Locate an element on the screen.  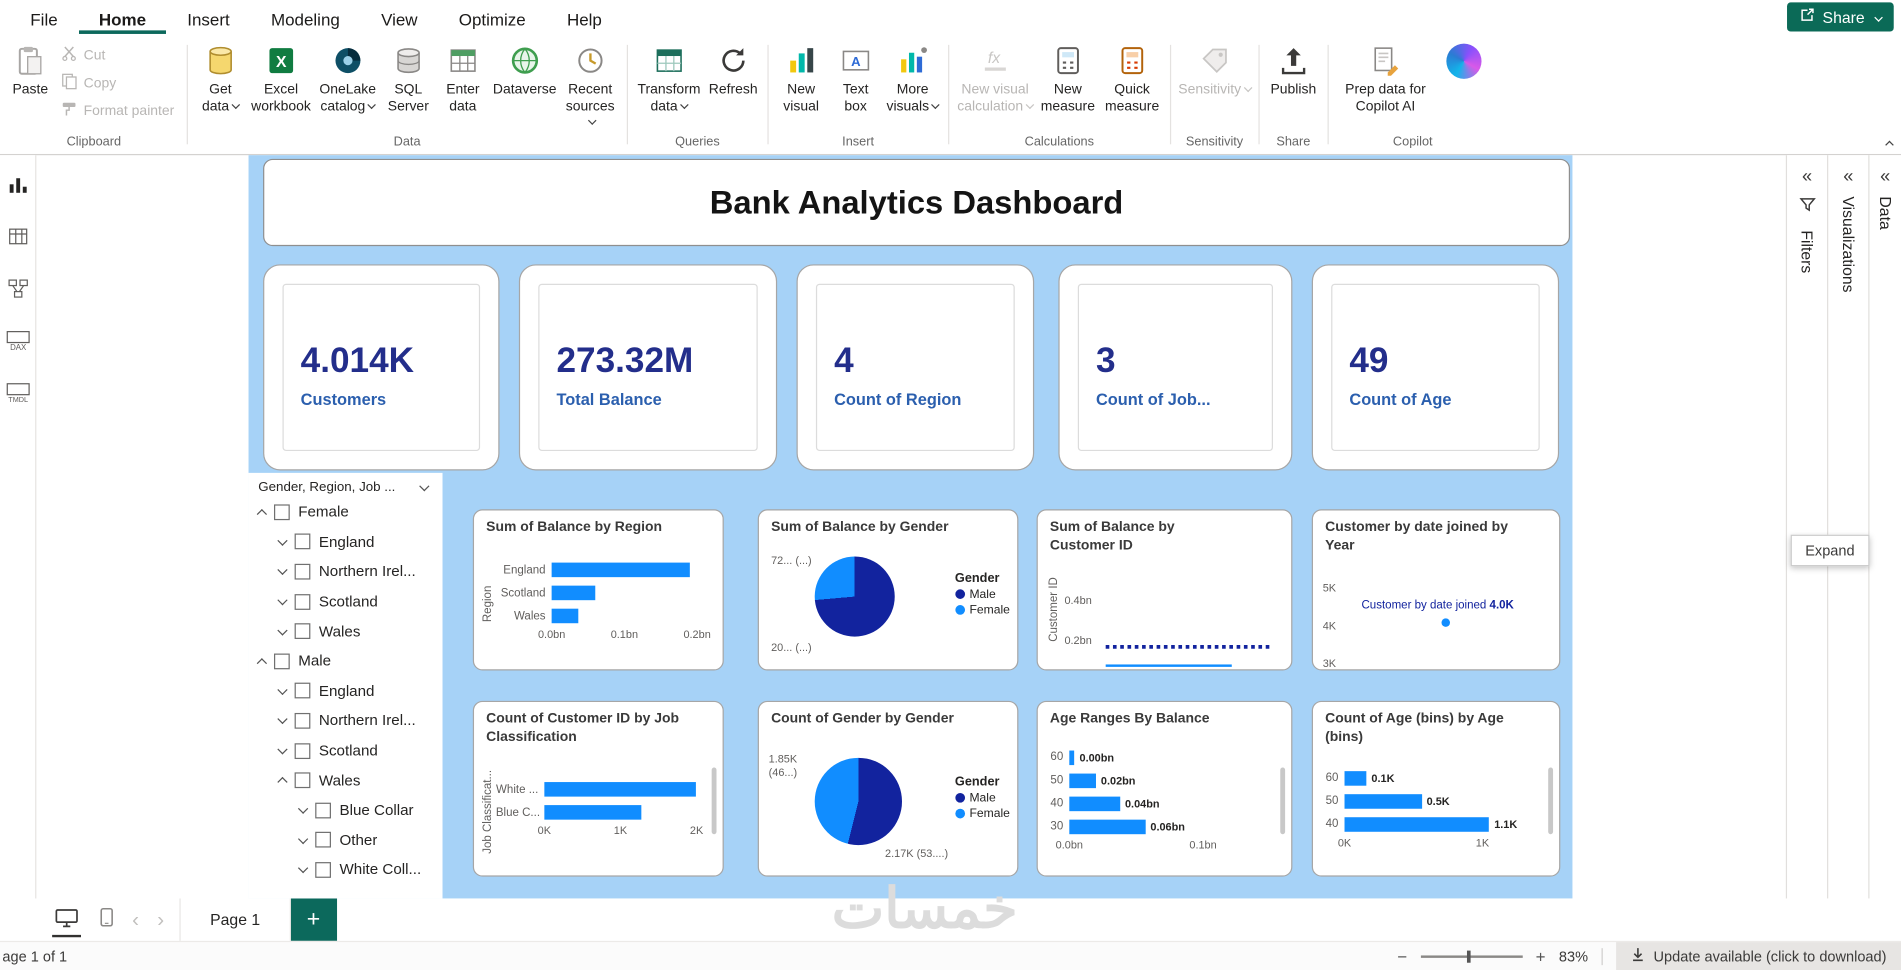
table-view-icon is located at coordinates (17, 236).